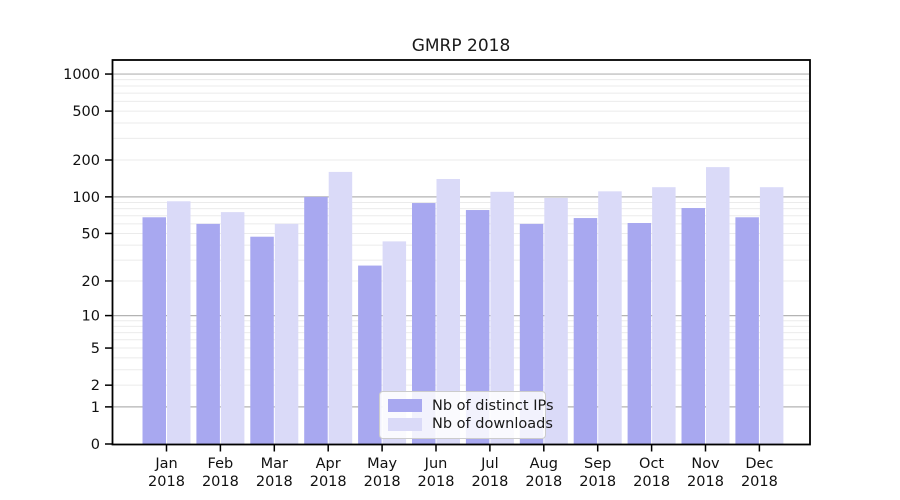 Image resolution: width=900 pixels, height=500 pixels. Describe the element at coordinates (556, 321) in the screenshot. I see `bar-downloads-aug` at that location.